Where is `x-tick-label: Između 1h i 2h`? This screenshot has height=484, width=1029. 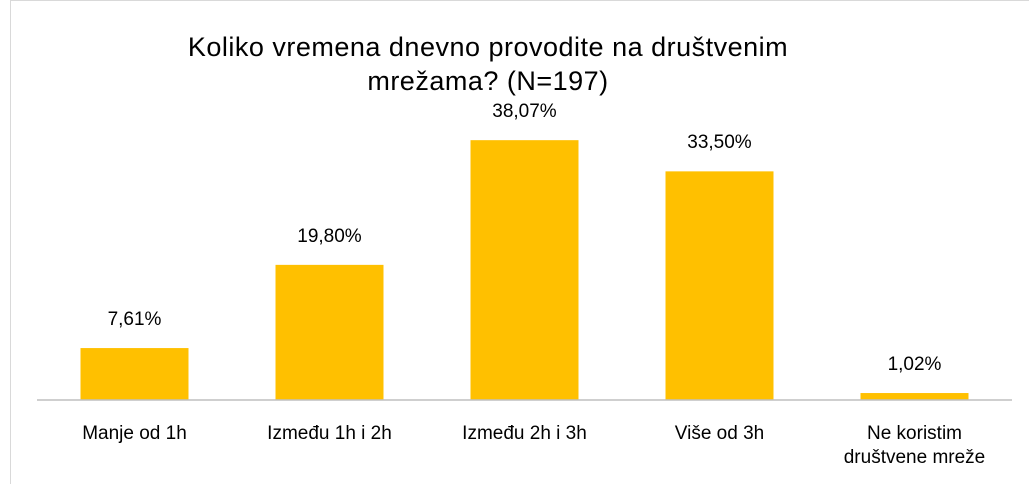
x-tick-label: Između 1h i 2h is located at coordinates (329, 433).